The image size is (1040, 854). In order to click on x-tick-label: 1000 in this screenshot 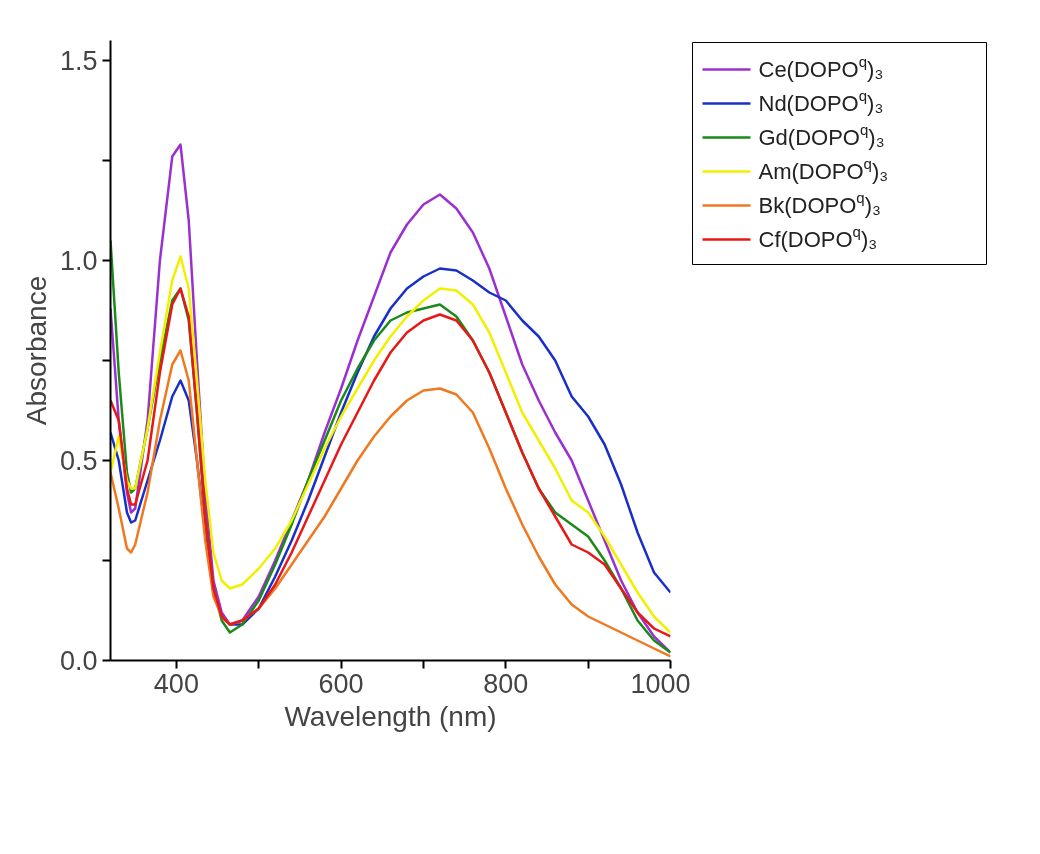, I will do `click(660, 683)`.